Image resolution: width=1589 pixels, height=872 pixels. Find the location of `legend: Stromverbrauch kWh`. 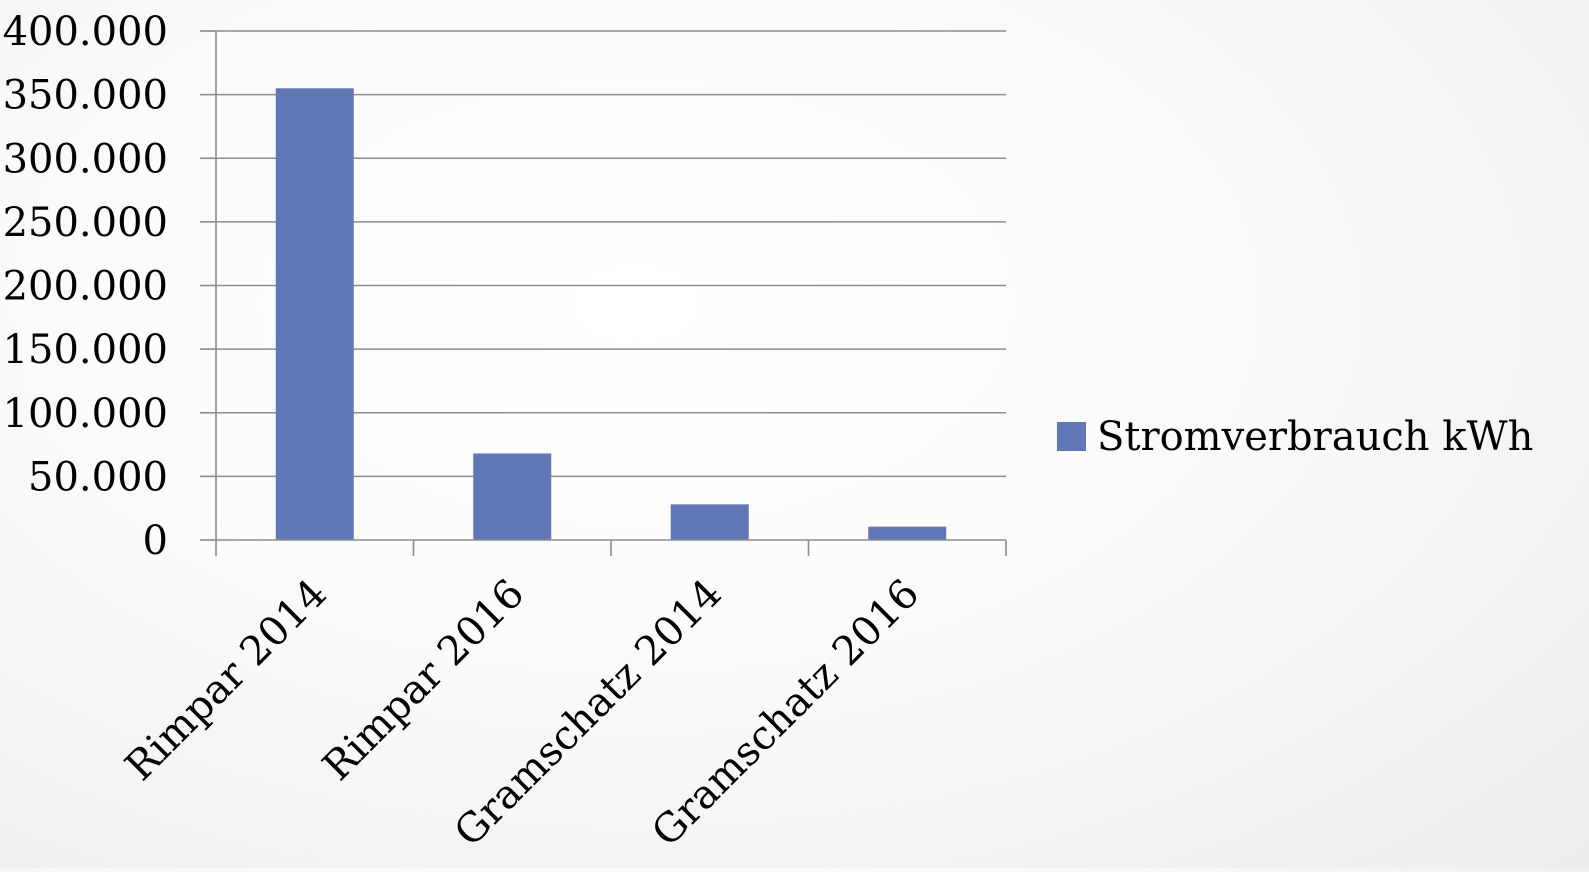

legend: Stromverbrauch kWh is located at coordinates (1295, 437).